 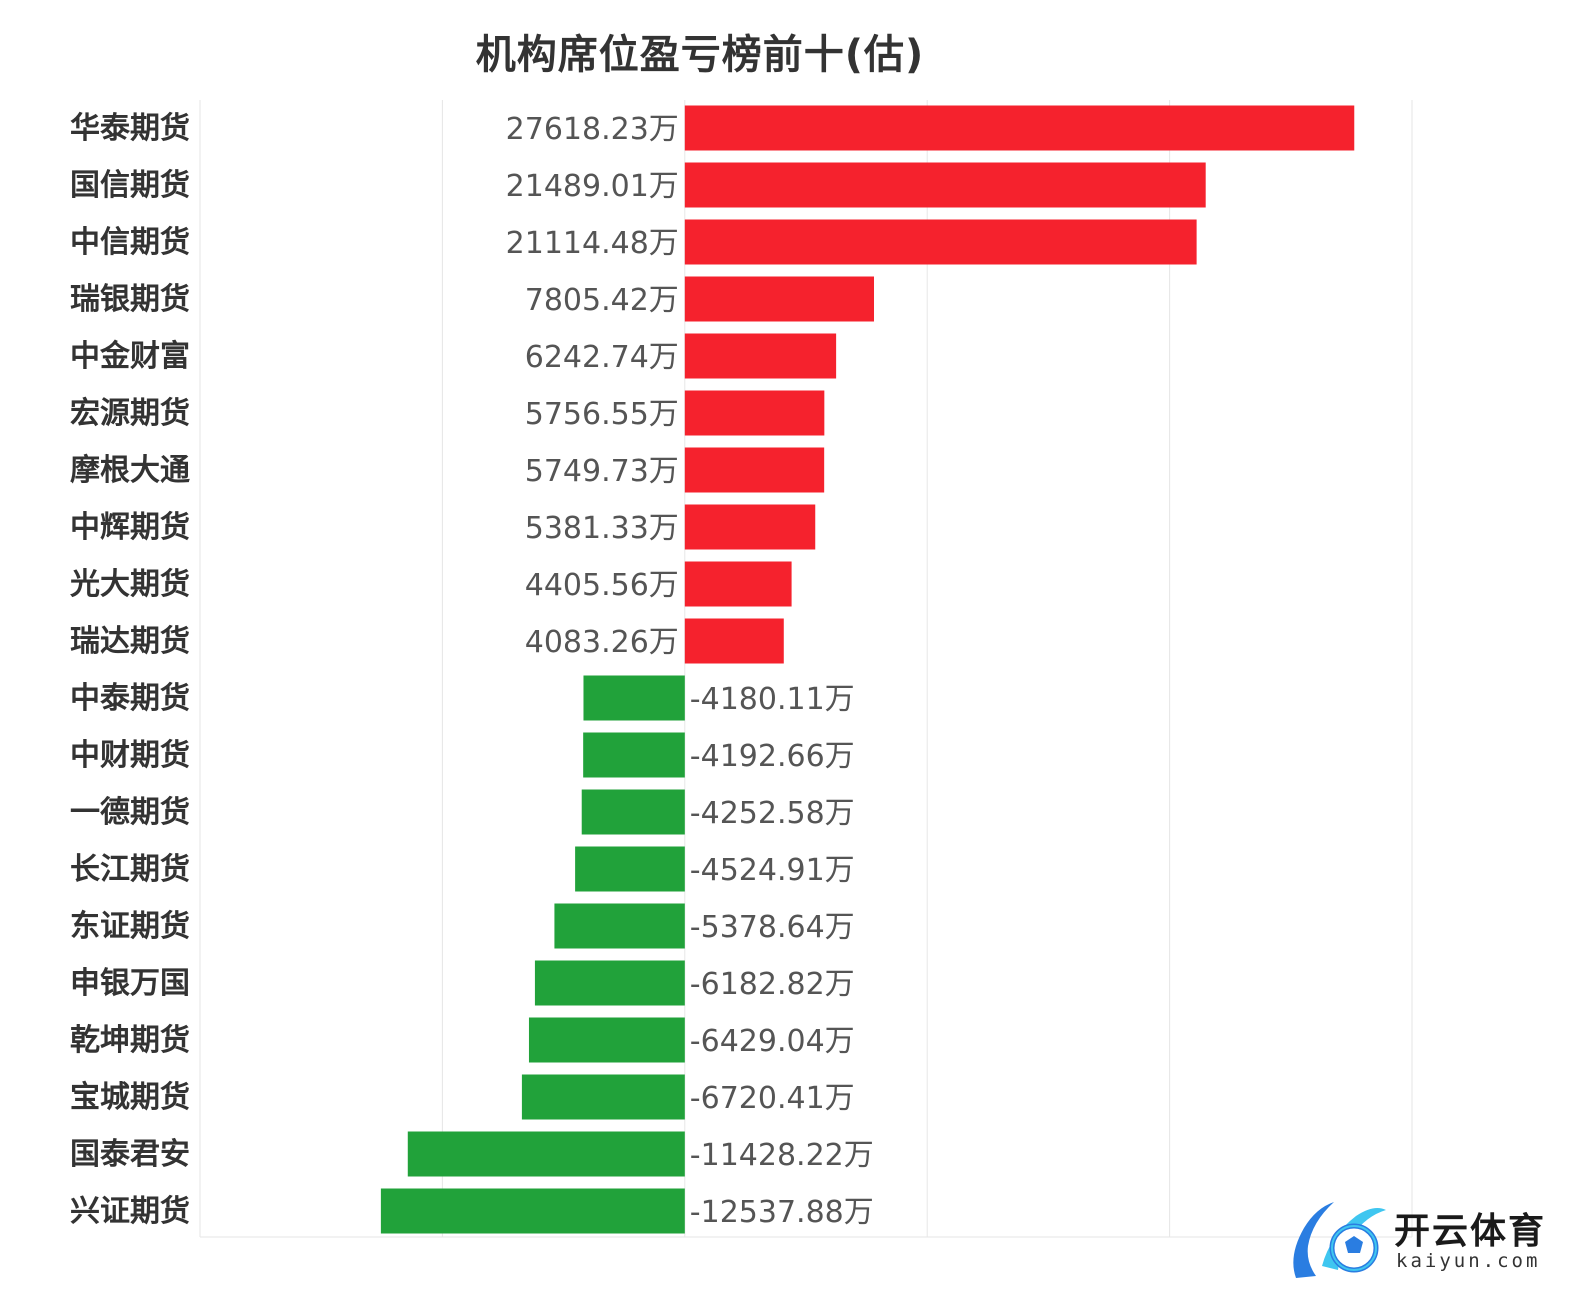 What do you see at coordinates (130, 185) in the screenshot?
I see `category-label: 国信期货` at bounding box center [130, 185].